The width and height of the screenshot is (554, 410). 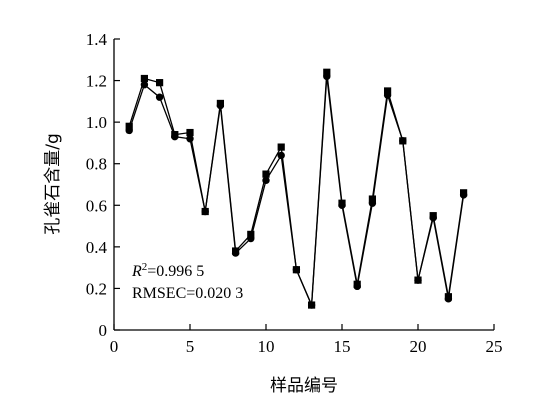 What do you see at coordinates (96, 81) in the screenshot?
I see `y-tick-label: 1.2` at bounding box center [96, 81].